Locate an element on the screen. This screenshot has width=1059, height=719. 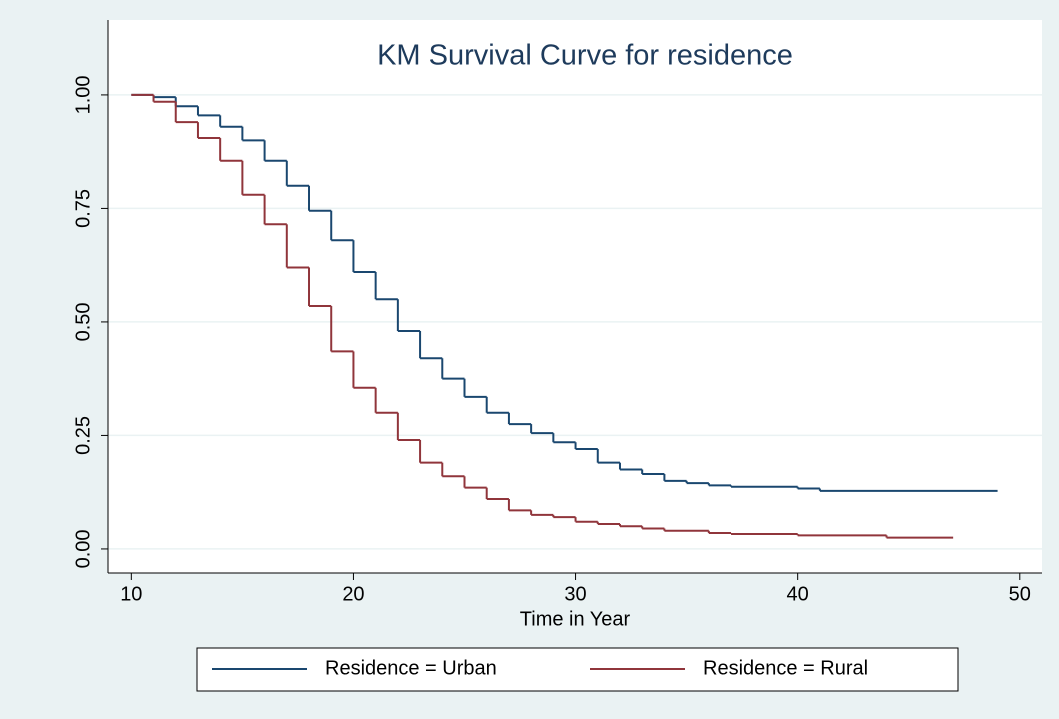
y-tick-label: 0.00 is located at coordinates (83, 548).